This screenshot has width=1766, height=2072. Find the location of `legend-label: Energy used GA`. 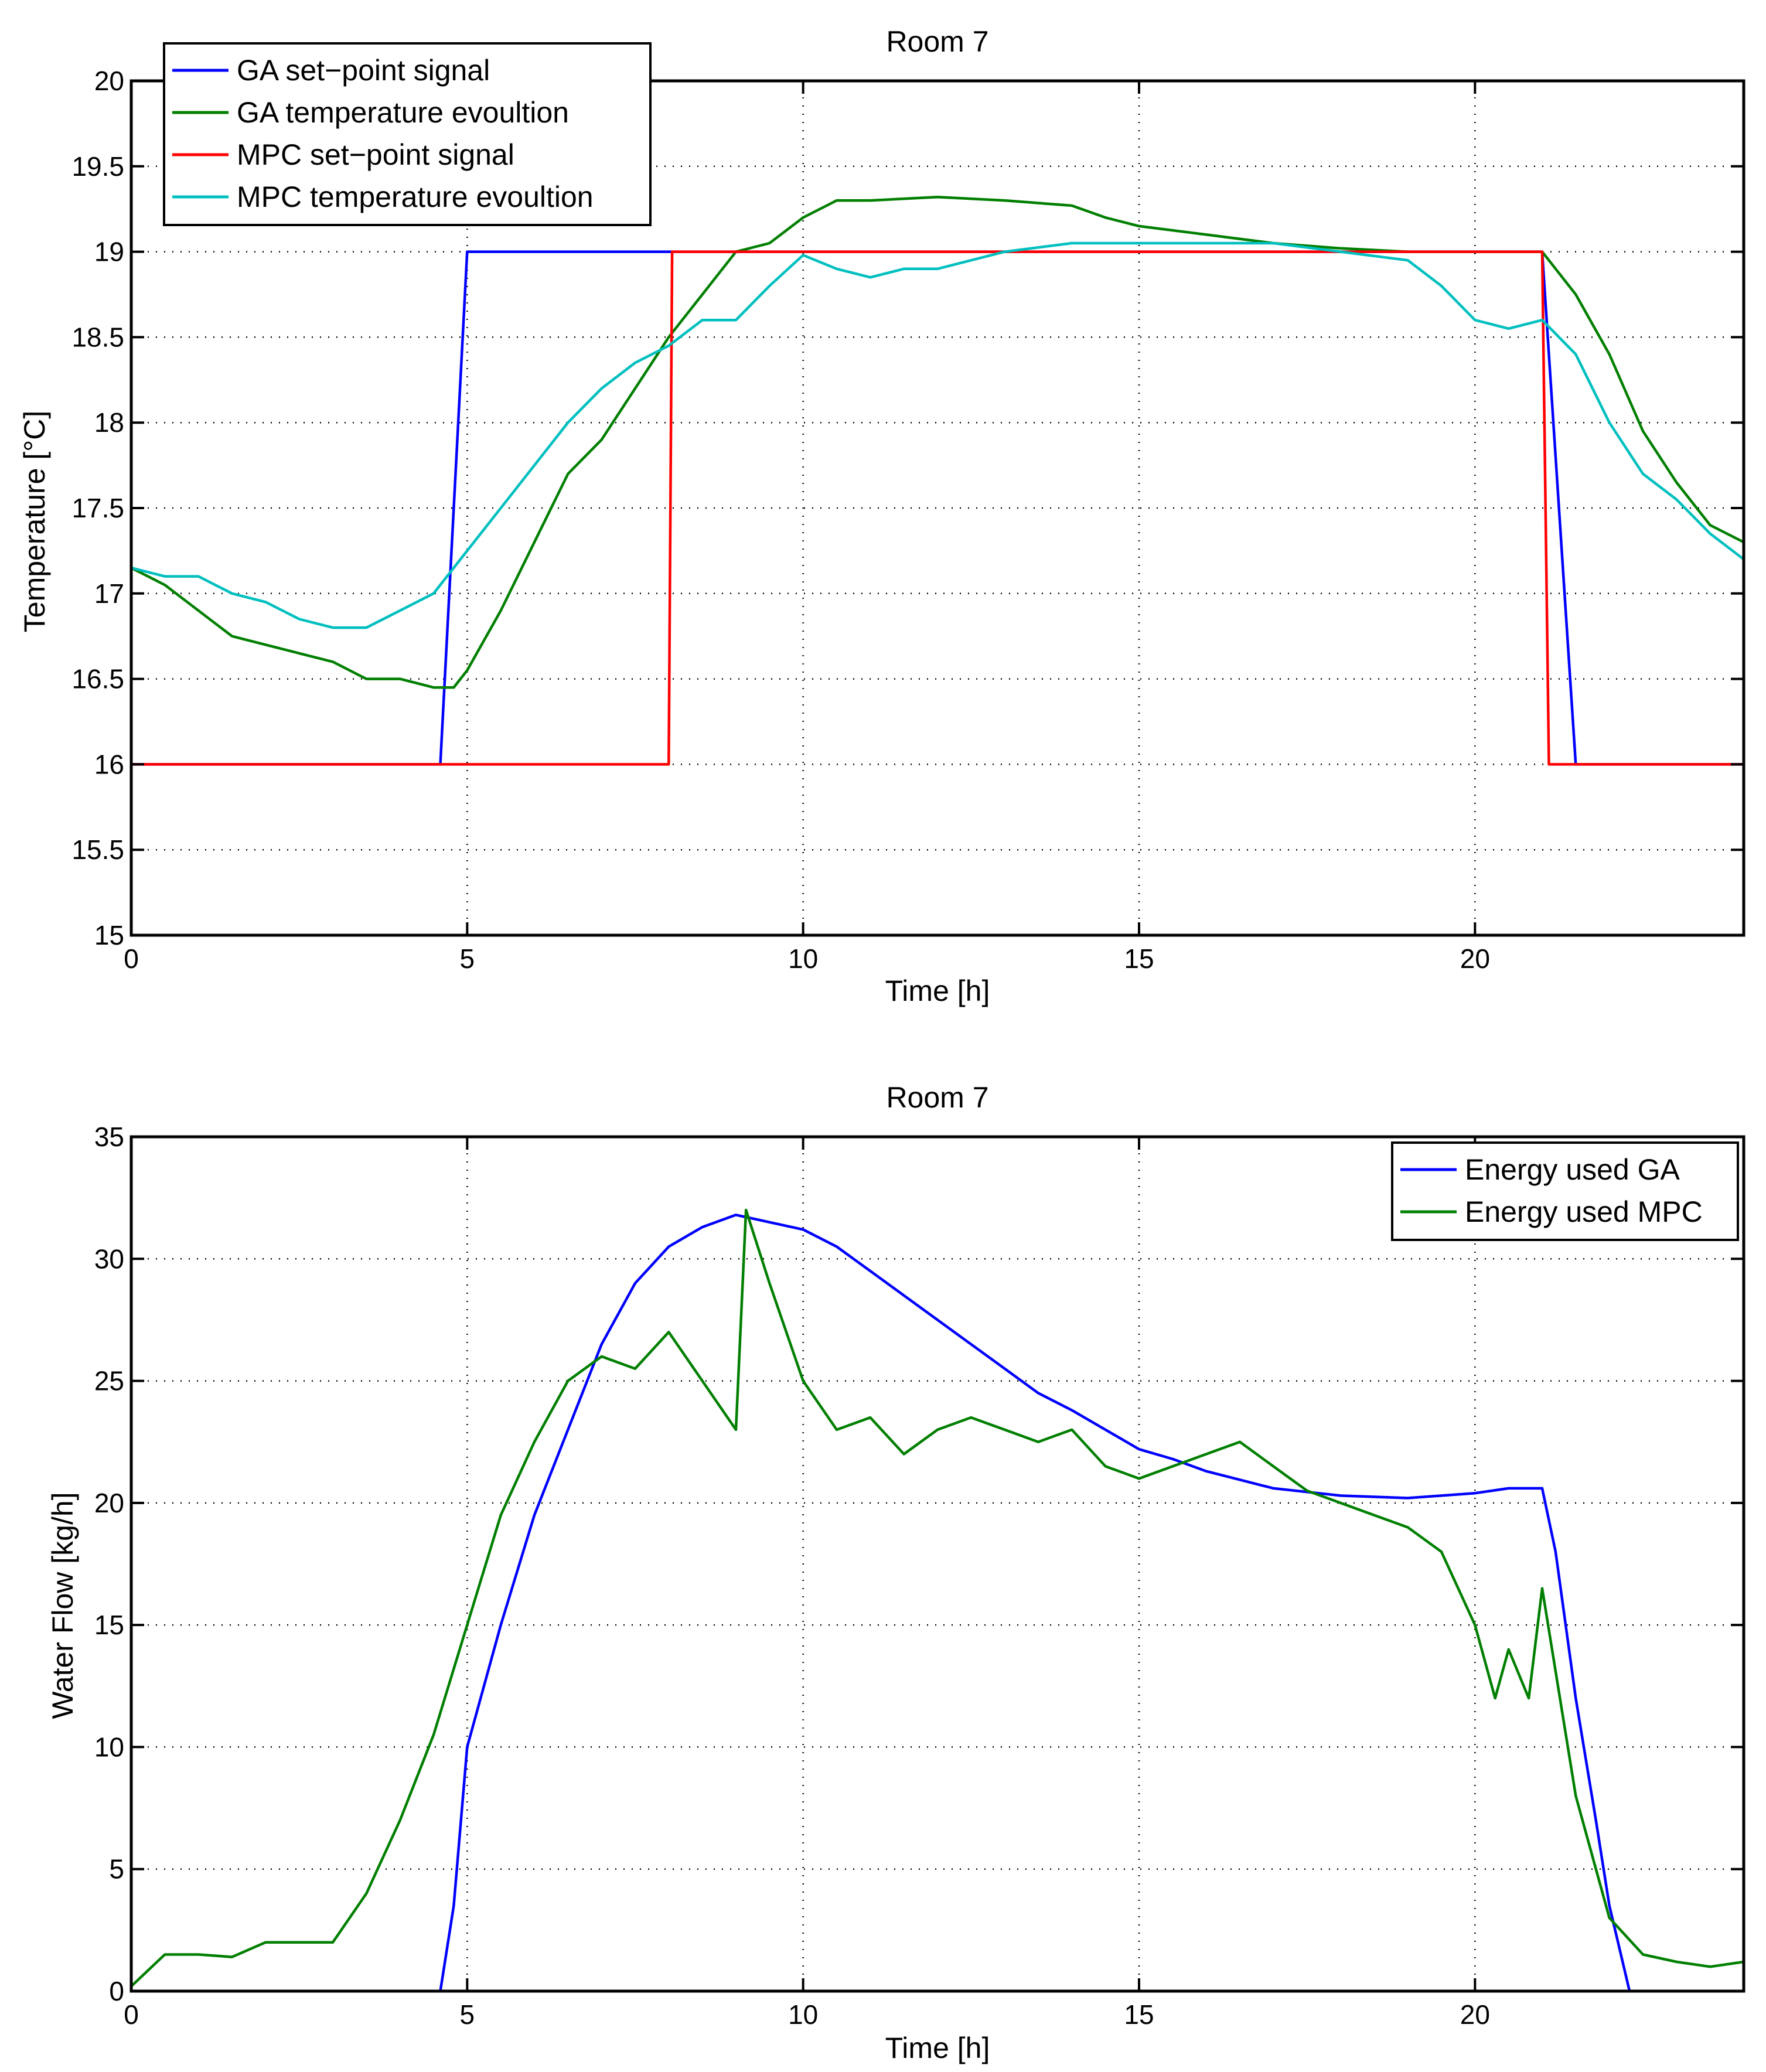

legend-label: Energy used GA is located at coordinates (1572, 1169).